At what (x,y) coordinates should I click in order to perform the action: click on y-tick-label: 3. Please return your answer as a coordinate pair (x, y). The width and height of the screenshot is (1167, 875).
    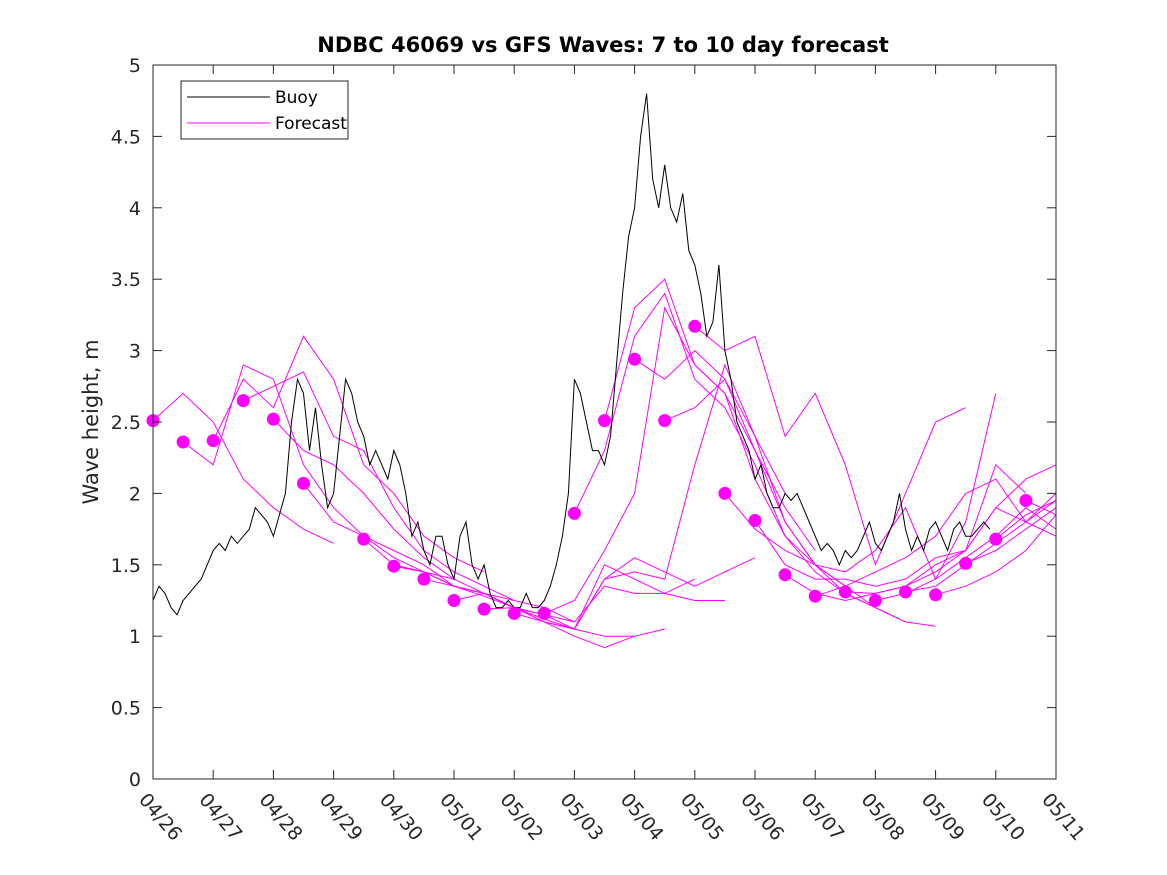
    Looking at the image, I should click on (135, 352).